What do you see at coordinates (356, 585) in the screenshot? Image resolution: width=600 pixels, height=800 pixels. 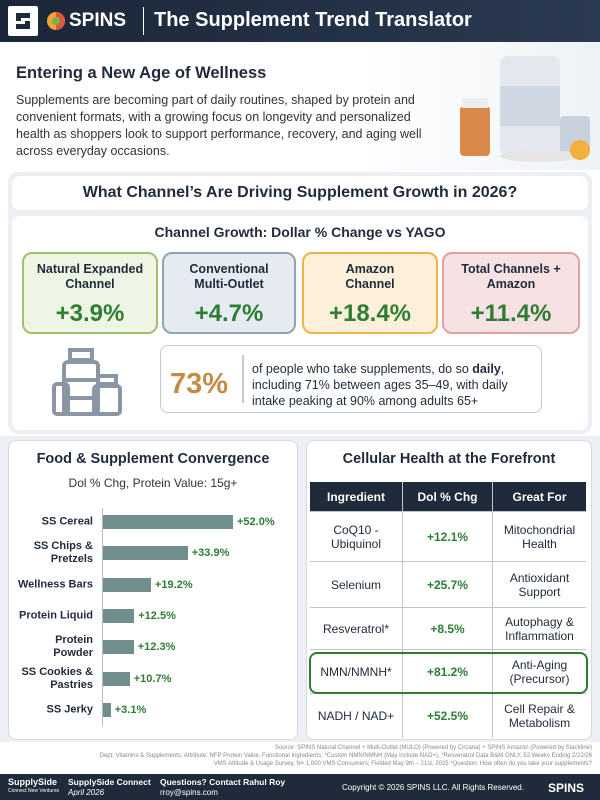 I see `cell: Selenium` at bounding box center [356, 585].